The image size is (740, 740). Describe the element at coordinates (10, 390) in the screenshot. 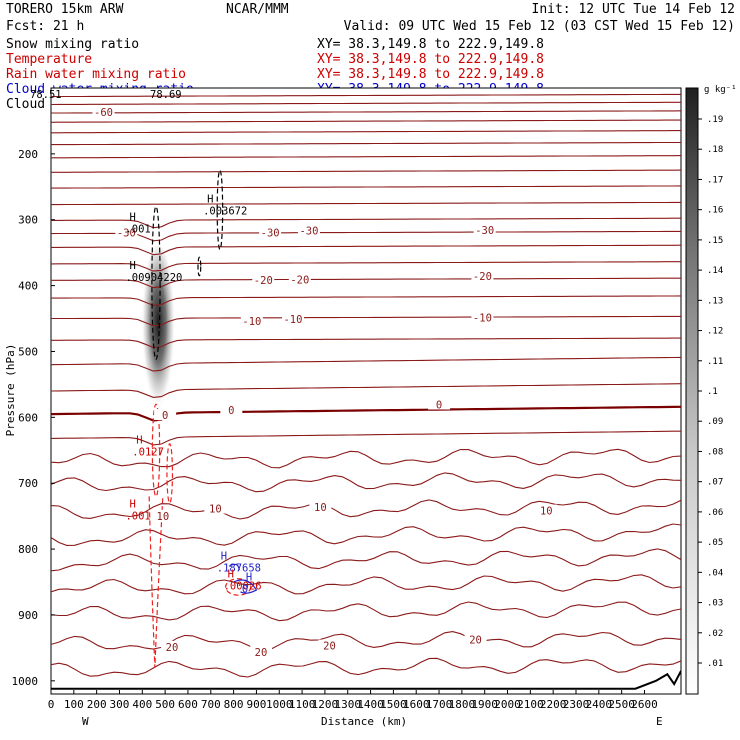

I see `y-axis-label: Pressure (hPa)` at that location.